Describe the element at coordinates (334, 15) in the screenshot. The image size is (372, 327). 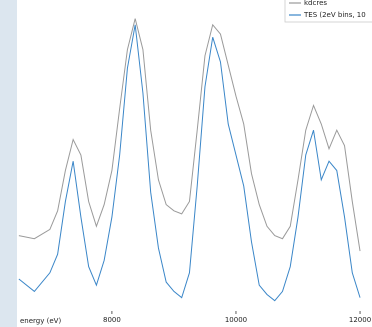
I see `legend-label: TES (2eV bins, 10` at that location.